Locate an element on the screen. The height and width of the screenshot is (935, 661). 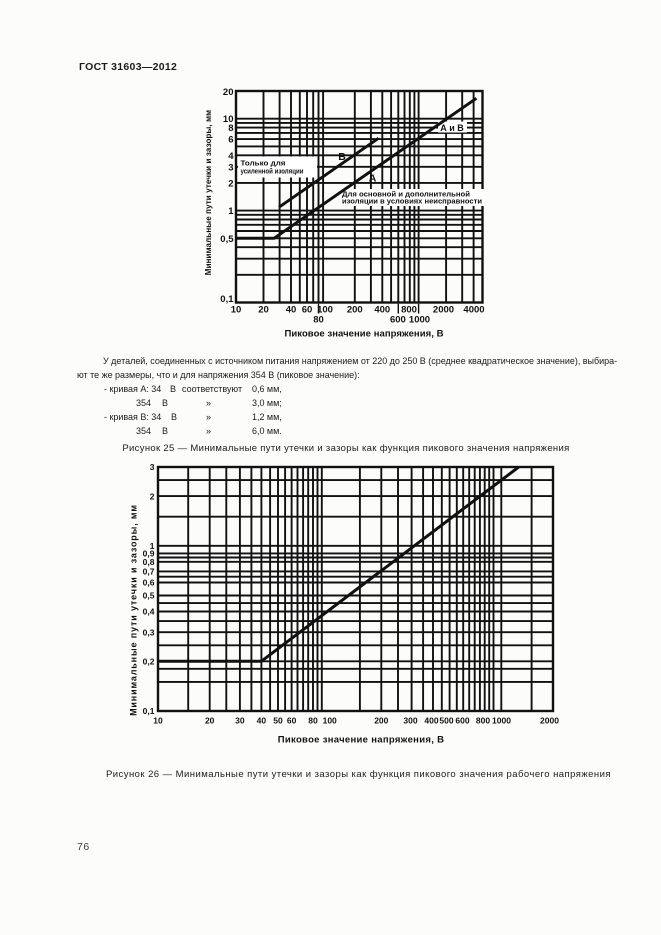
svg-text: 4 is located at coordinates (231, 156).